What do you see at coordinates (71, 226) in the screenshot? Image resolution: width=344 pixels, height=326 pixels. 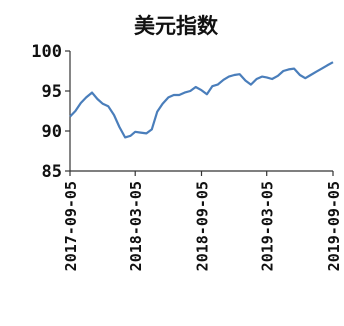 I see `x-tick-label: 2017-09-05` at bounding box center [71, 226].